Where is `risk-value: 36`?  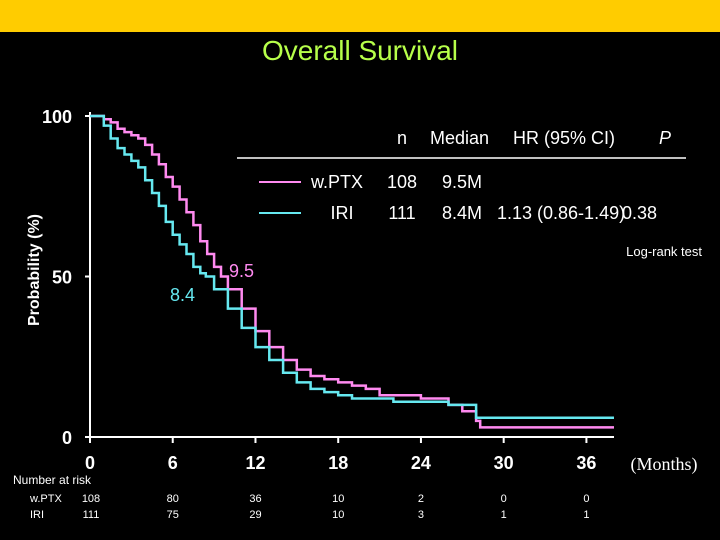
risk-value: 36 is located at coordinates (255, 499).